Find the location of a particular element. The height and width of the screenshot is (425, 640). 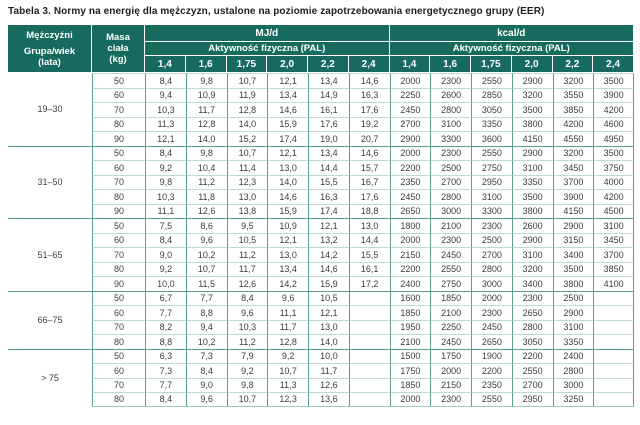

kcal-cell: 2900 is located at coordinates (410, 138).